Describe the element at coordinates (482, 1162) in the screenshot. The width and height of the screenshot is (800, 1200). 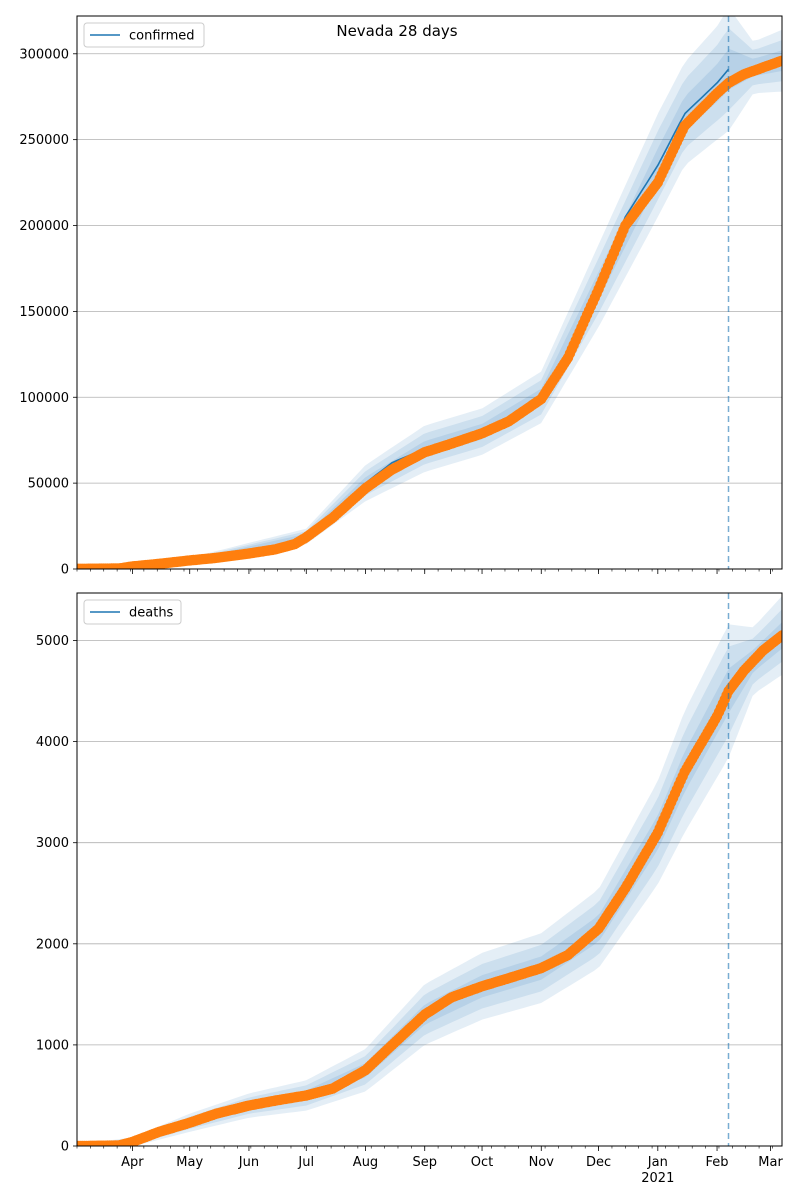
I see `x-tick-label: Oct` at that location.